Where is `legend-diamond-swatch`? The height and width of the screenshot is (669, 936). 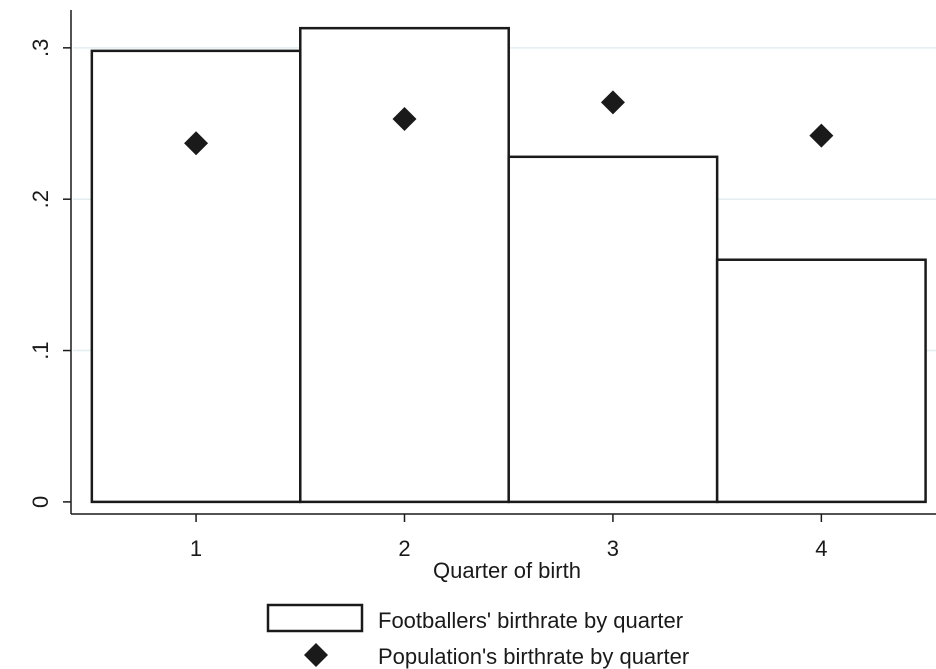
legend-diamond-swatch is located at coordinates (316, 655).